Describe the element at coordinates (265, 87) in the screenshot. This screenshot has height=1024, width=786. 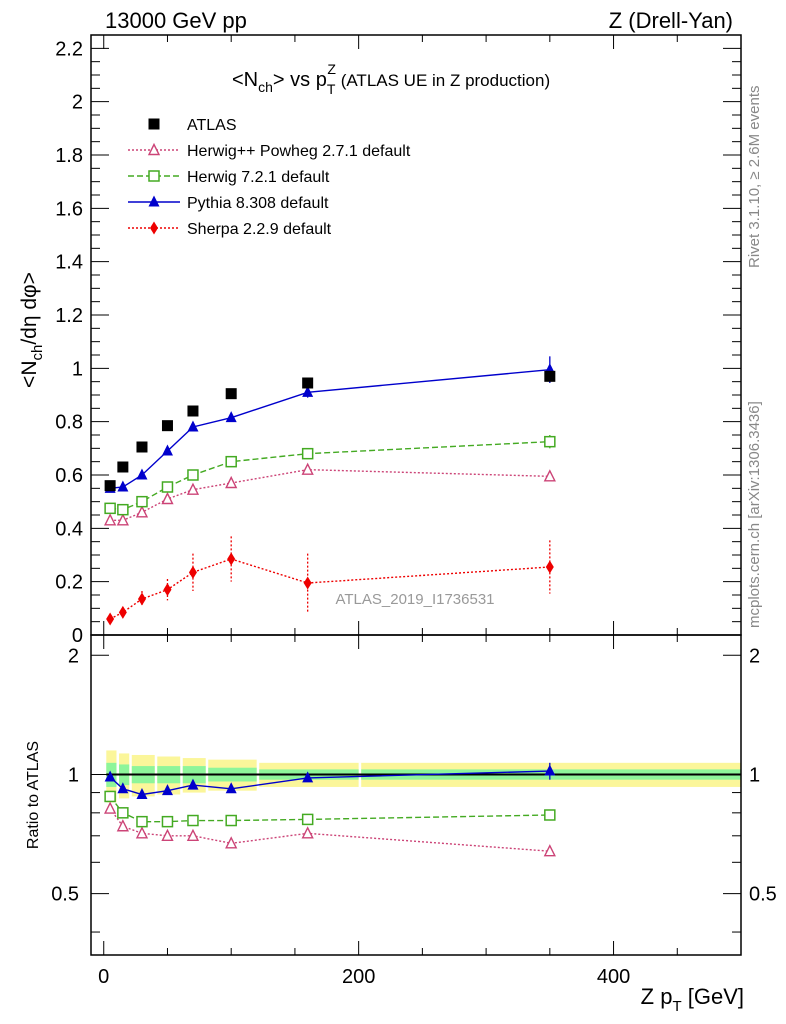
I see `chart-title-lead-sub: ch` at that location.